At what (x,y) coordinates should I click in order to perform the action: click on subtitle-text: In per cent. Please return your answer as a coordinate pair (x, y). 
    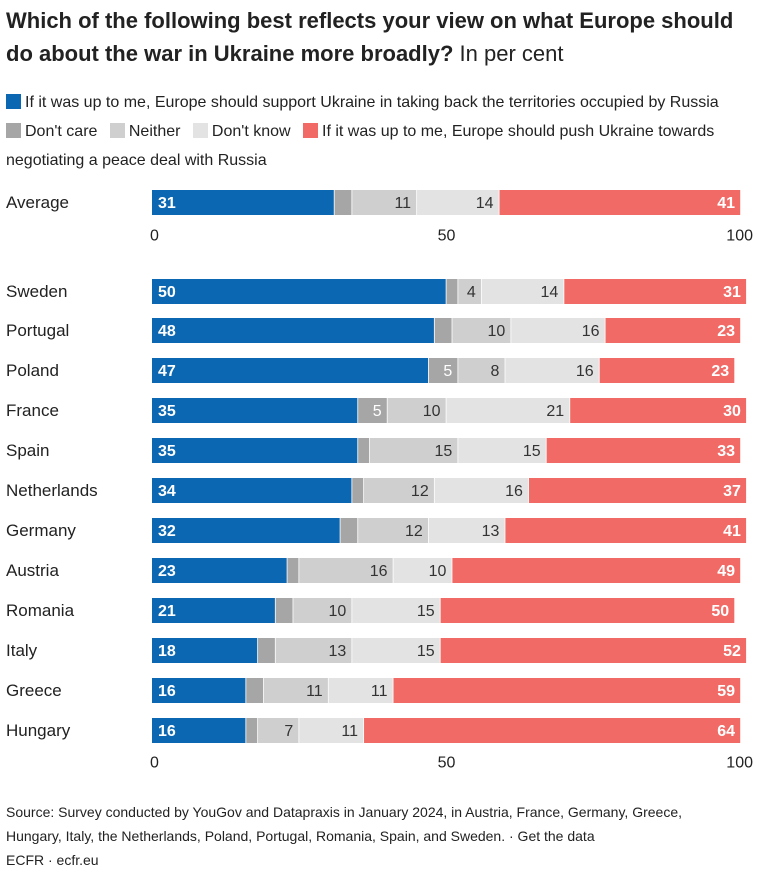
    Looking at the image, I should click on (511, 53).